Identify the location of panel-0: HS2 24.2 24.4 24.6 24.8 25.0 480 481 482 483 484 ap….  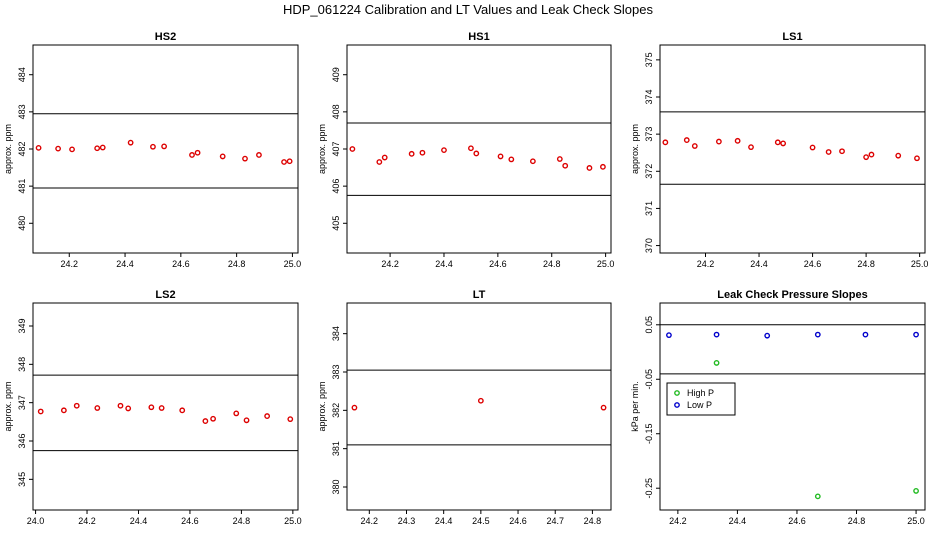
(152, 150).